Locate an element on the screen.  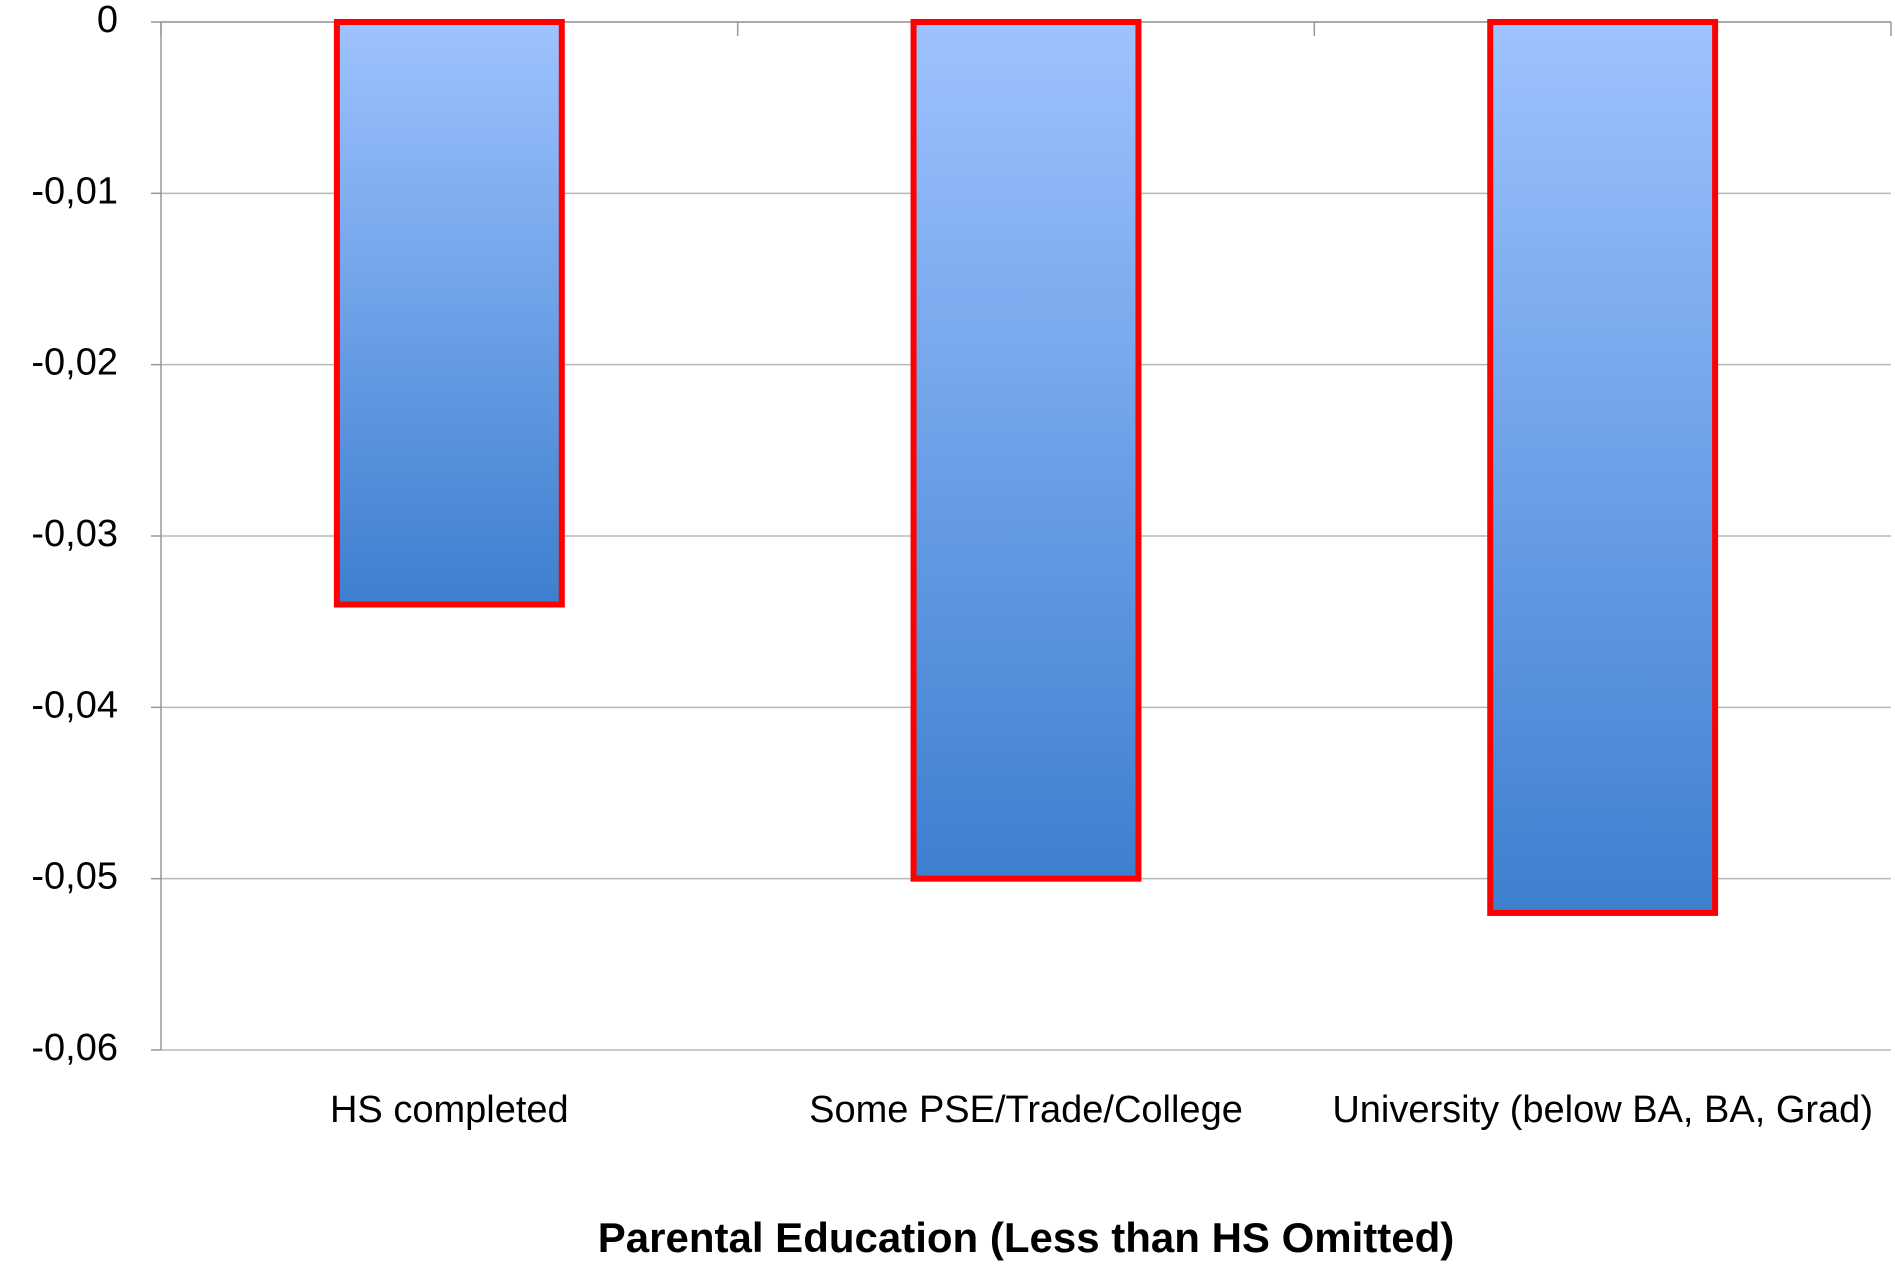
y-tick-label: -0,02 is located at coordinates (74, 363).